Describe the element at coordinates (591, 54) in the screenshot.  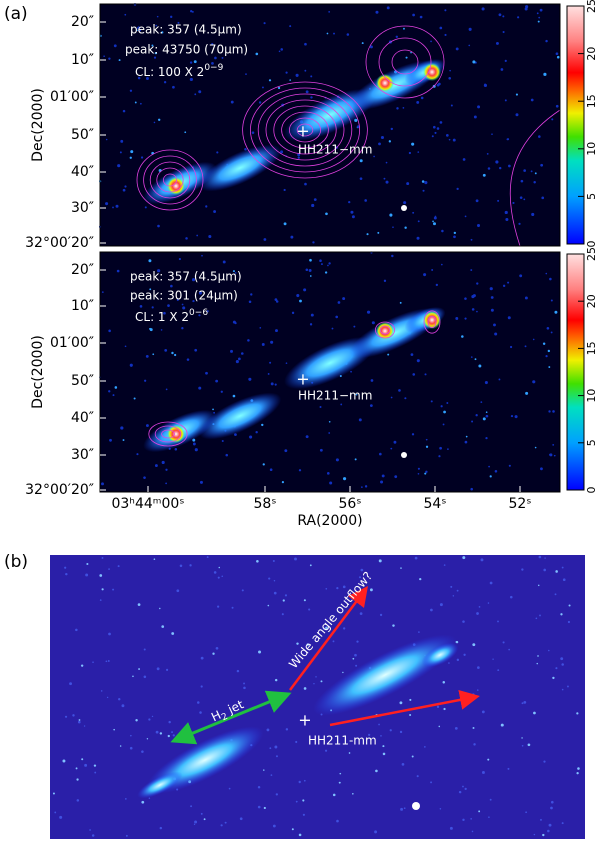
I see `colorbar-tick-label: 20` at that location.